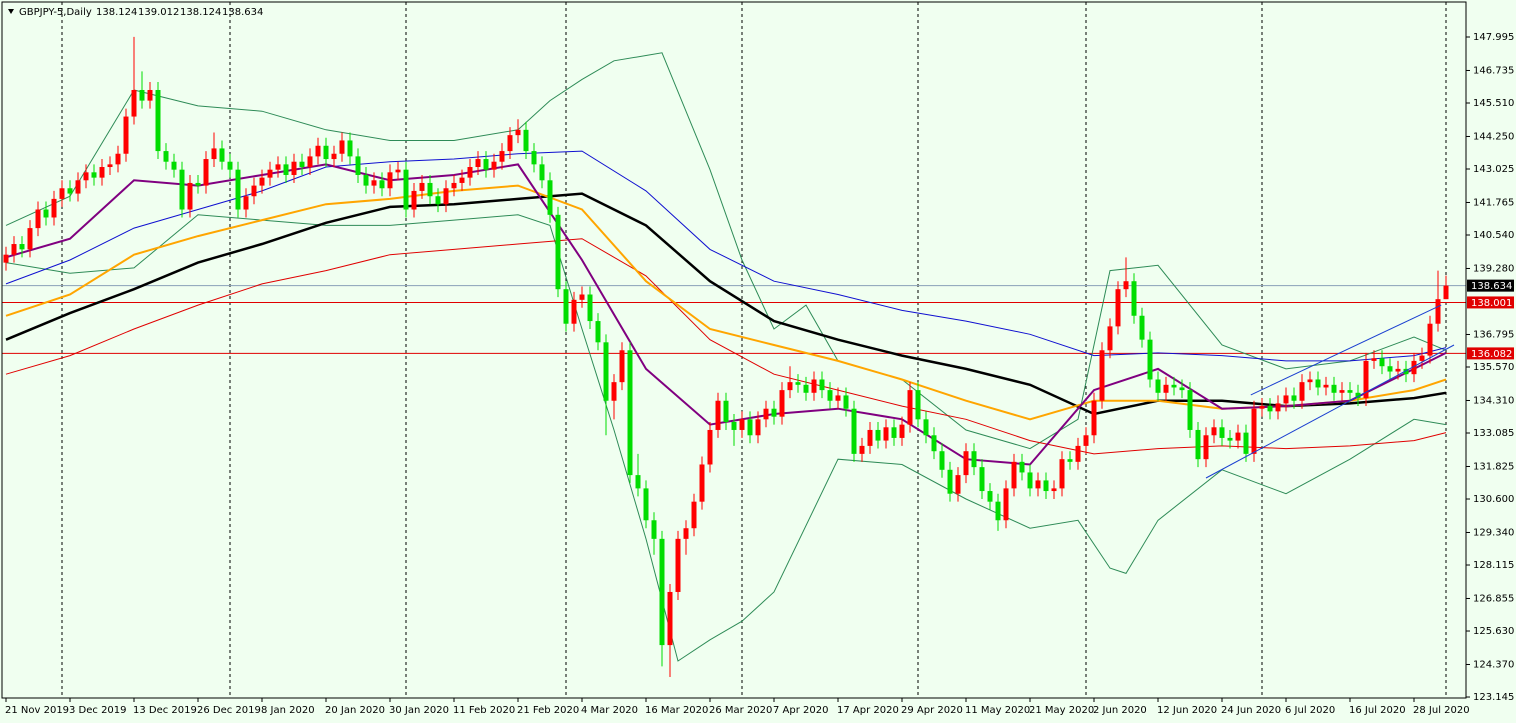 Image resolution: width=1516 pixels, height=723 pixels. What do you see at coordinates (1493, 169) in the screenshot?
I see `y-tick-label: 143.025` at bounding box center [1493, 169].